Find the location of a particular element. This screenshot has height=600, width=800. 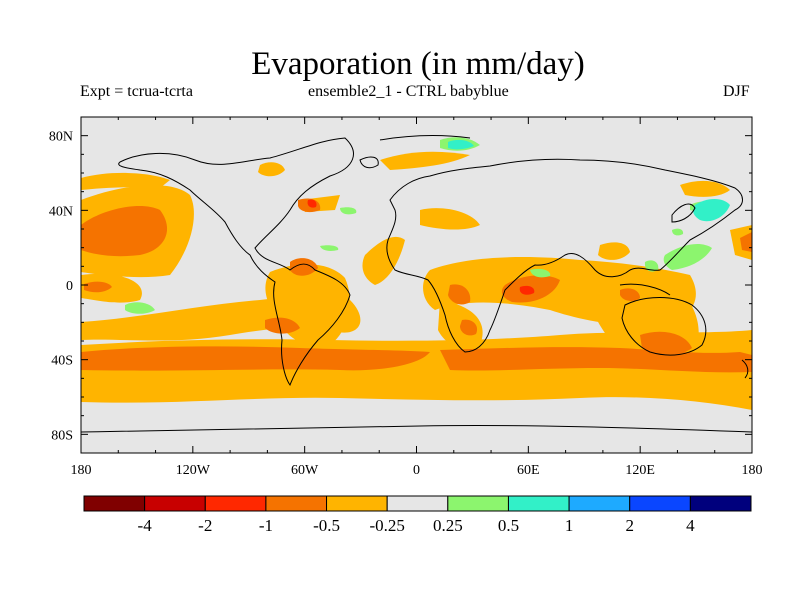

colorbar-label: -0.5 is located at coordinates (326, 525).